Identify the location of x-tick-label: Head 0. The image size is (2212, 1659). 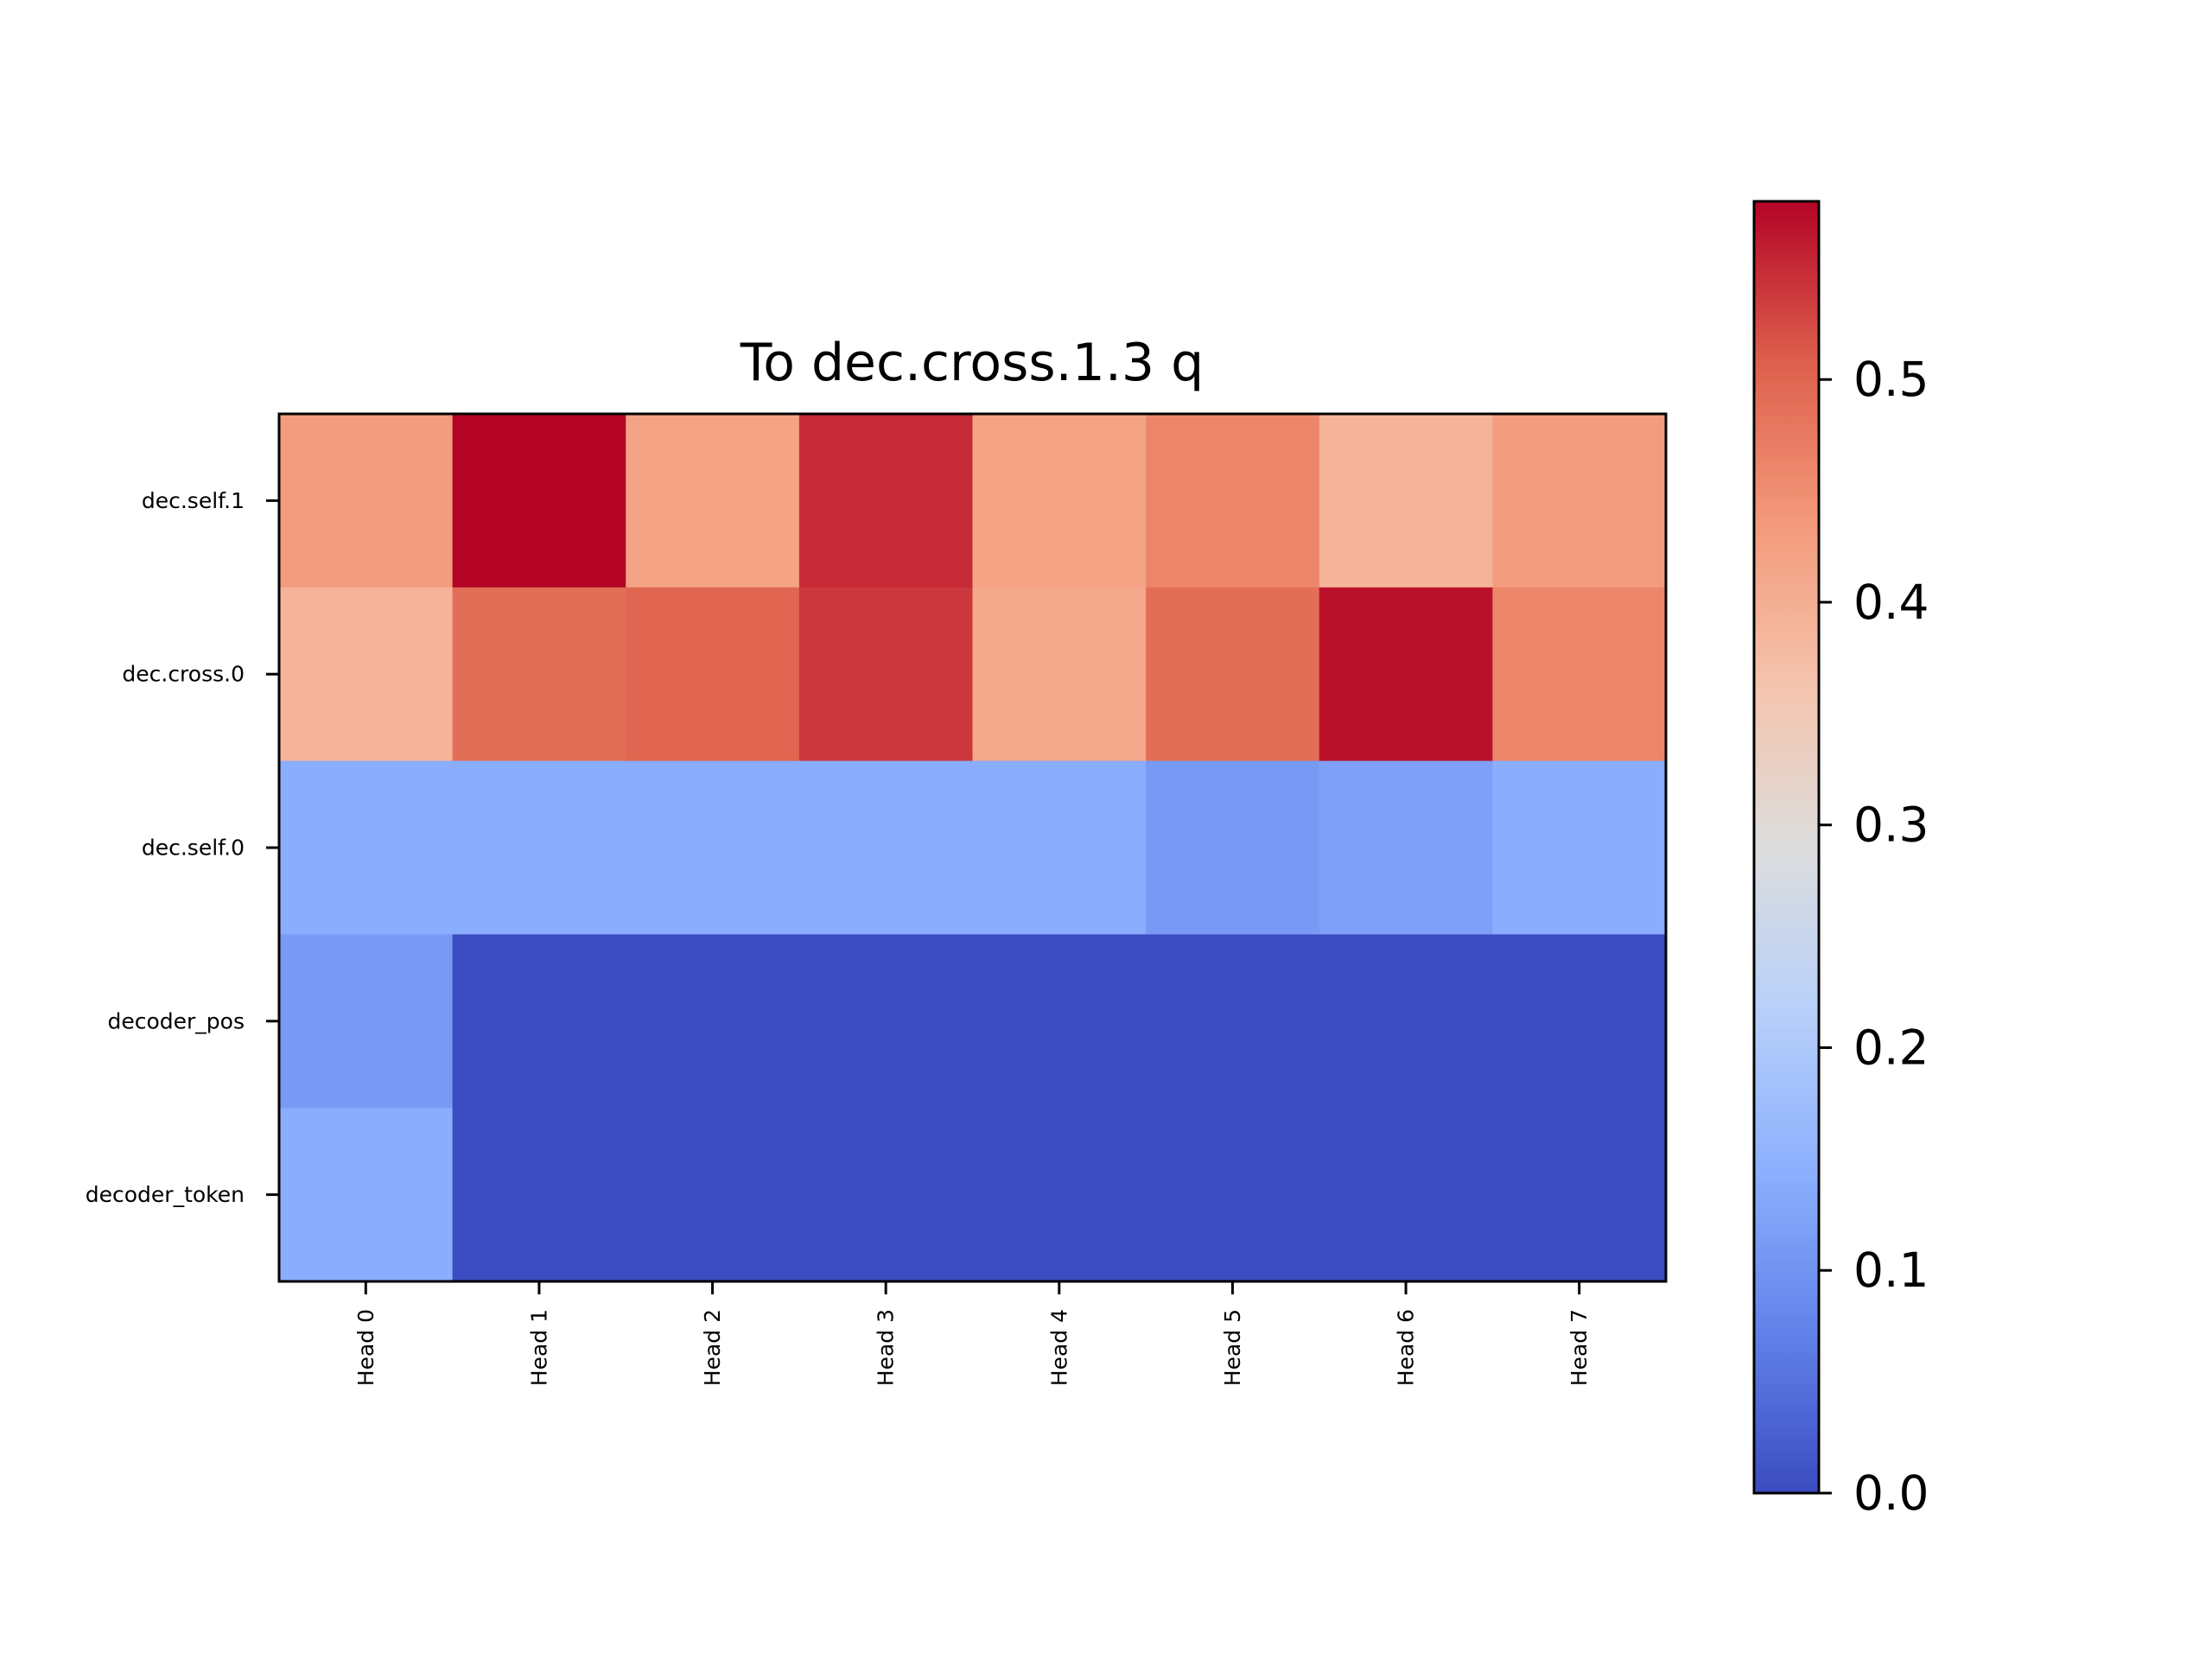
(365, 1347).